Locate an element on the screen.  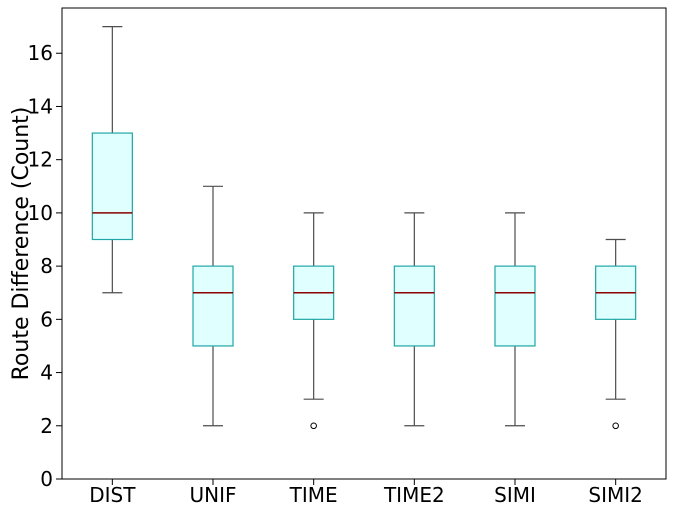
x-tick-label: TIME2 is located at coordinates (414, 495).